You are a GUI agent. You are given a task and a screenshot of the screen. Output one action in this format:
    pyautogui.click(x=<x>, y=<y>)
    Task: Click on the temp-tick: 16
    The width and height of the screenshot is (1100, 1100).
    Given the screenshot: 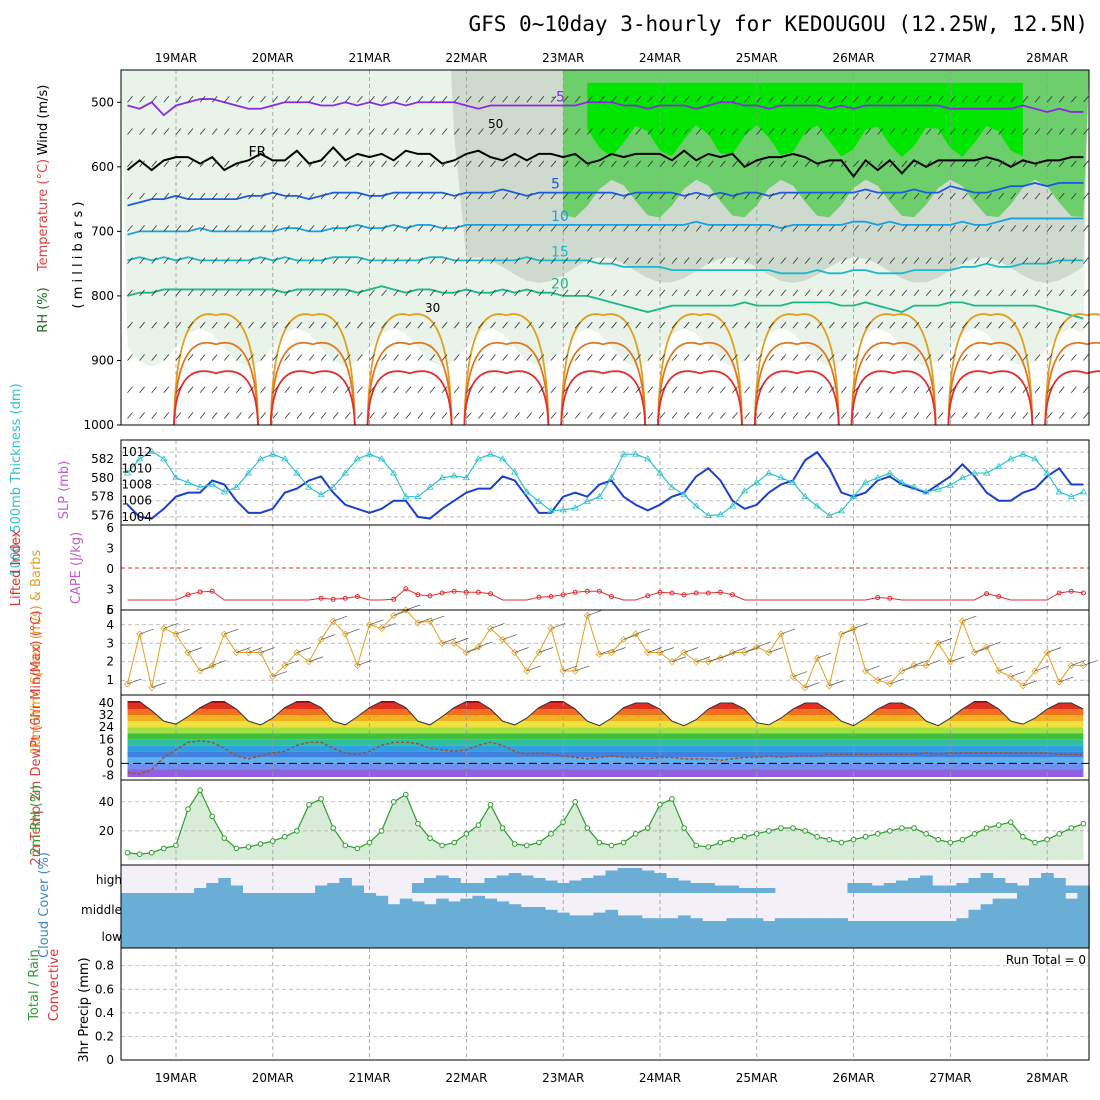 What is the action you would take?
    pyautogui.click(x=106, y=739)
    